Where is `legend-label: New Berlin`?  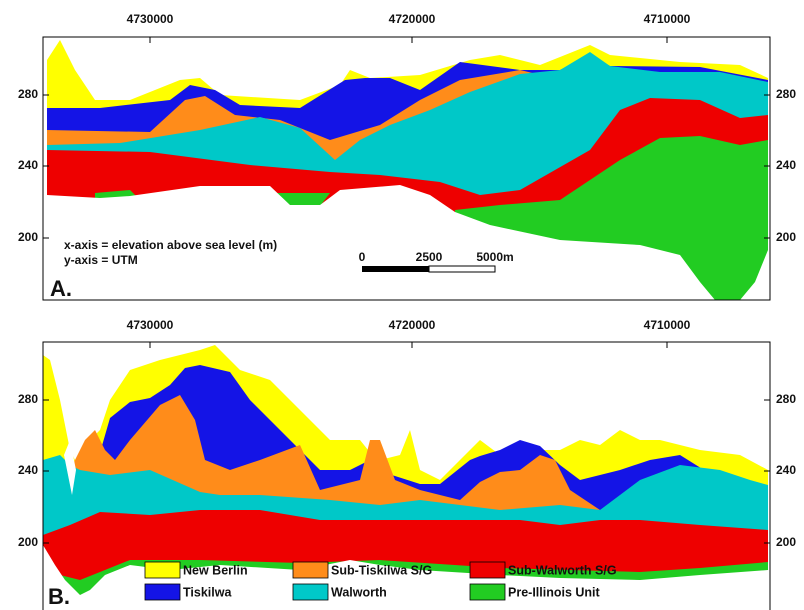 legend-label: New Berlin is located at coordinates (215, 570).